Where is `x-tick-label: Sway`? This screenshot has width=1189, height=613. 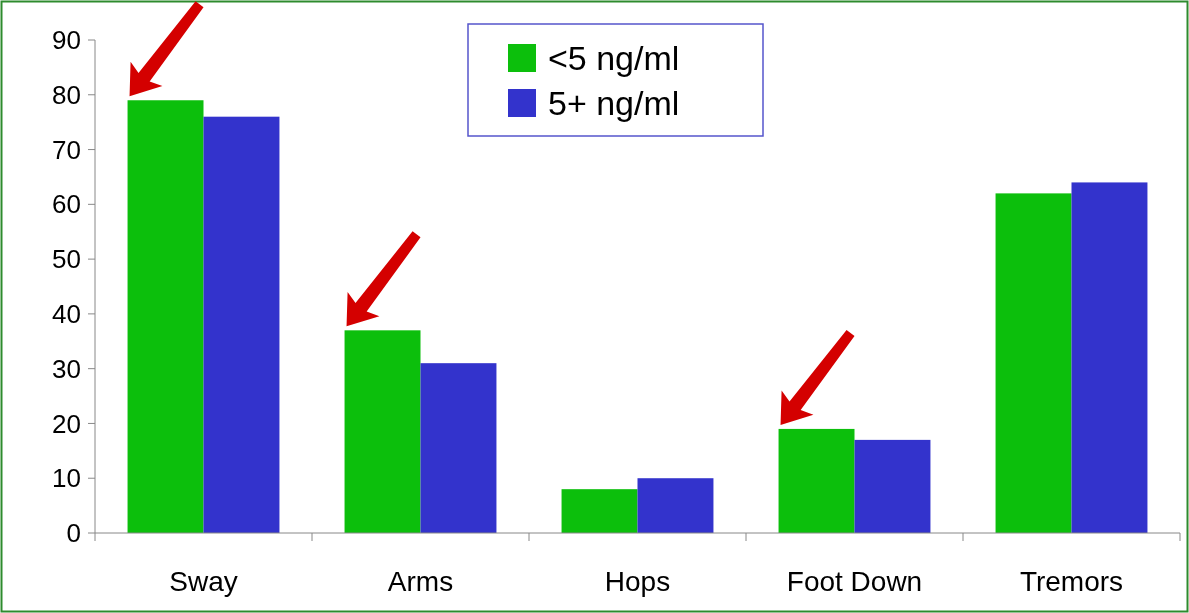 x-tick-label: Sway is located at coordinates (203, 581).